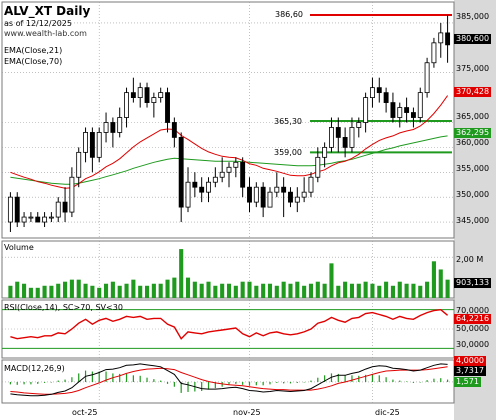  What do you see at coordinates (247, 412) in the screenshot?
I see `date-tick-nov: nov-25` at bounding box center [247, 412].